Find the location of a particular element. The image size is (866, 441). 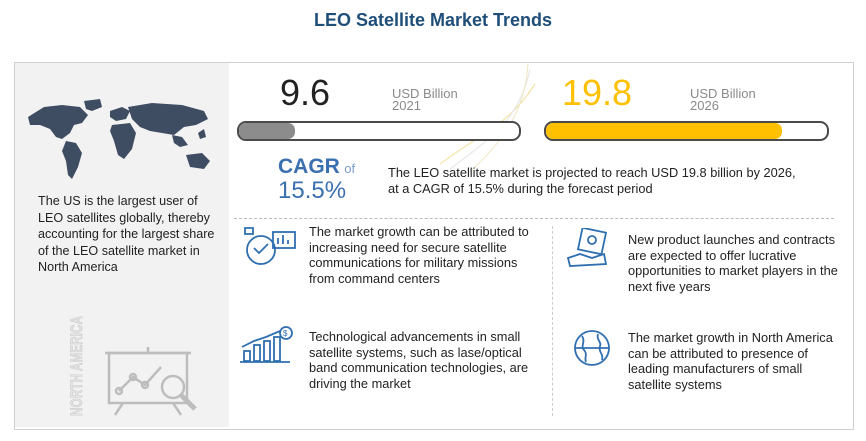

market-bar-2021 is located at coordinates (379, 131).